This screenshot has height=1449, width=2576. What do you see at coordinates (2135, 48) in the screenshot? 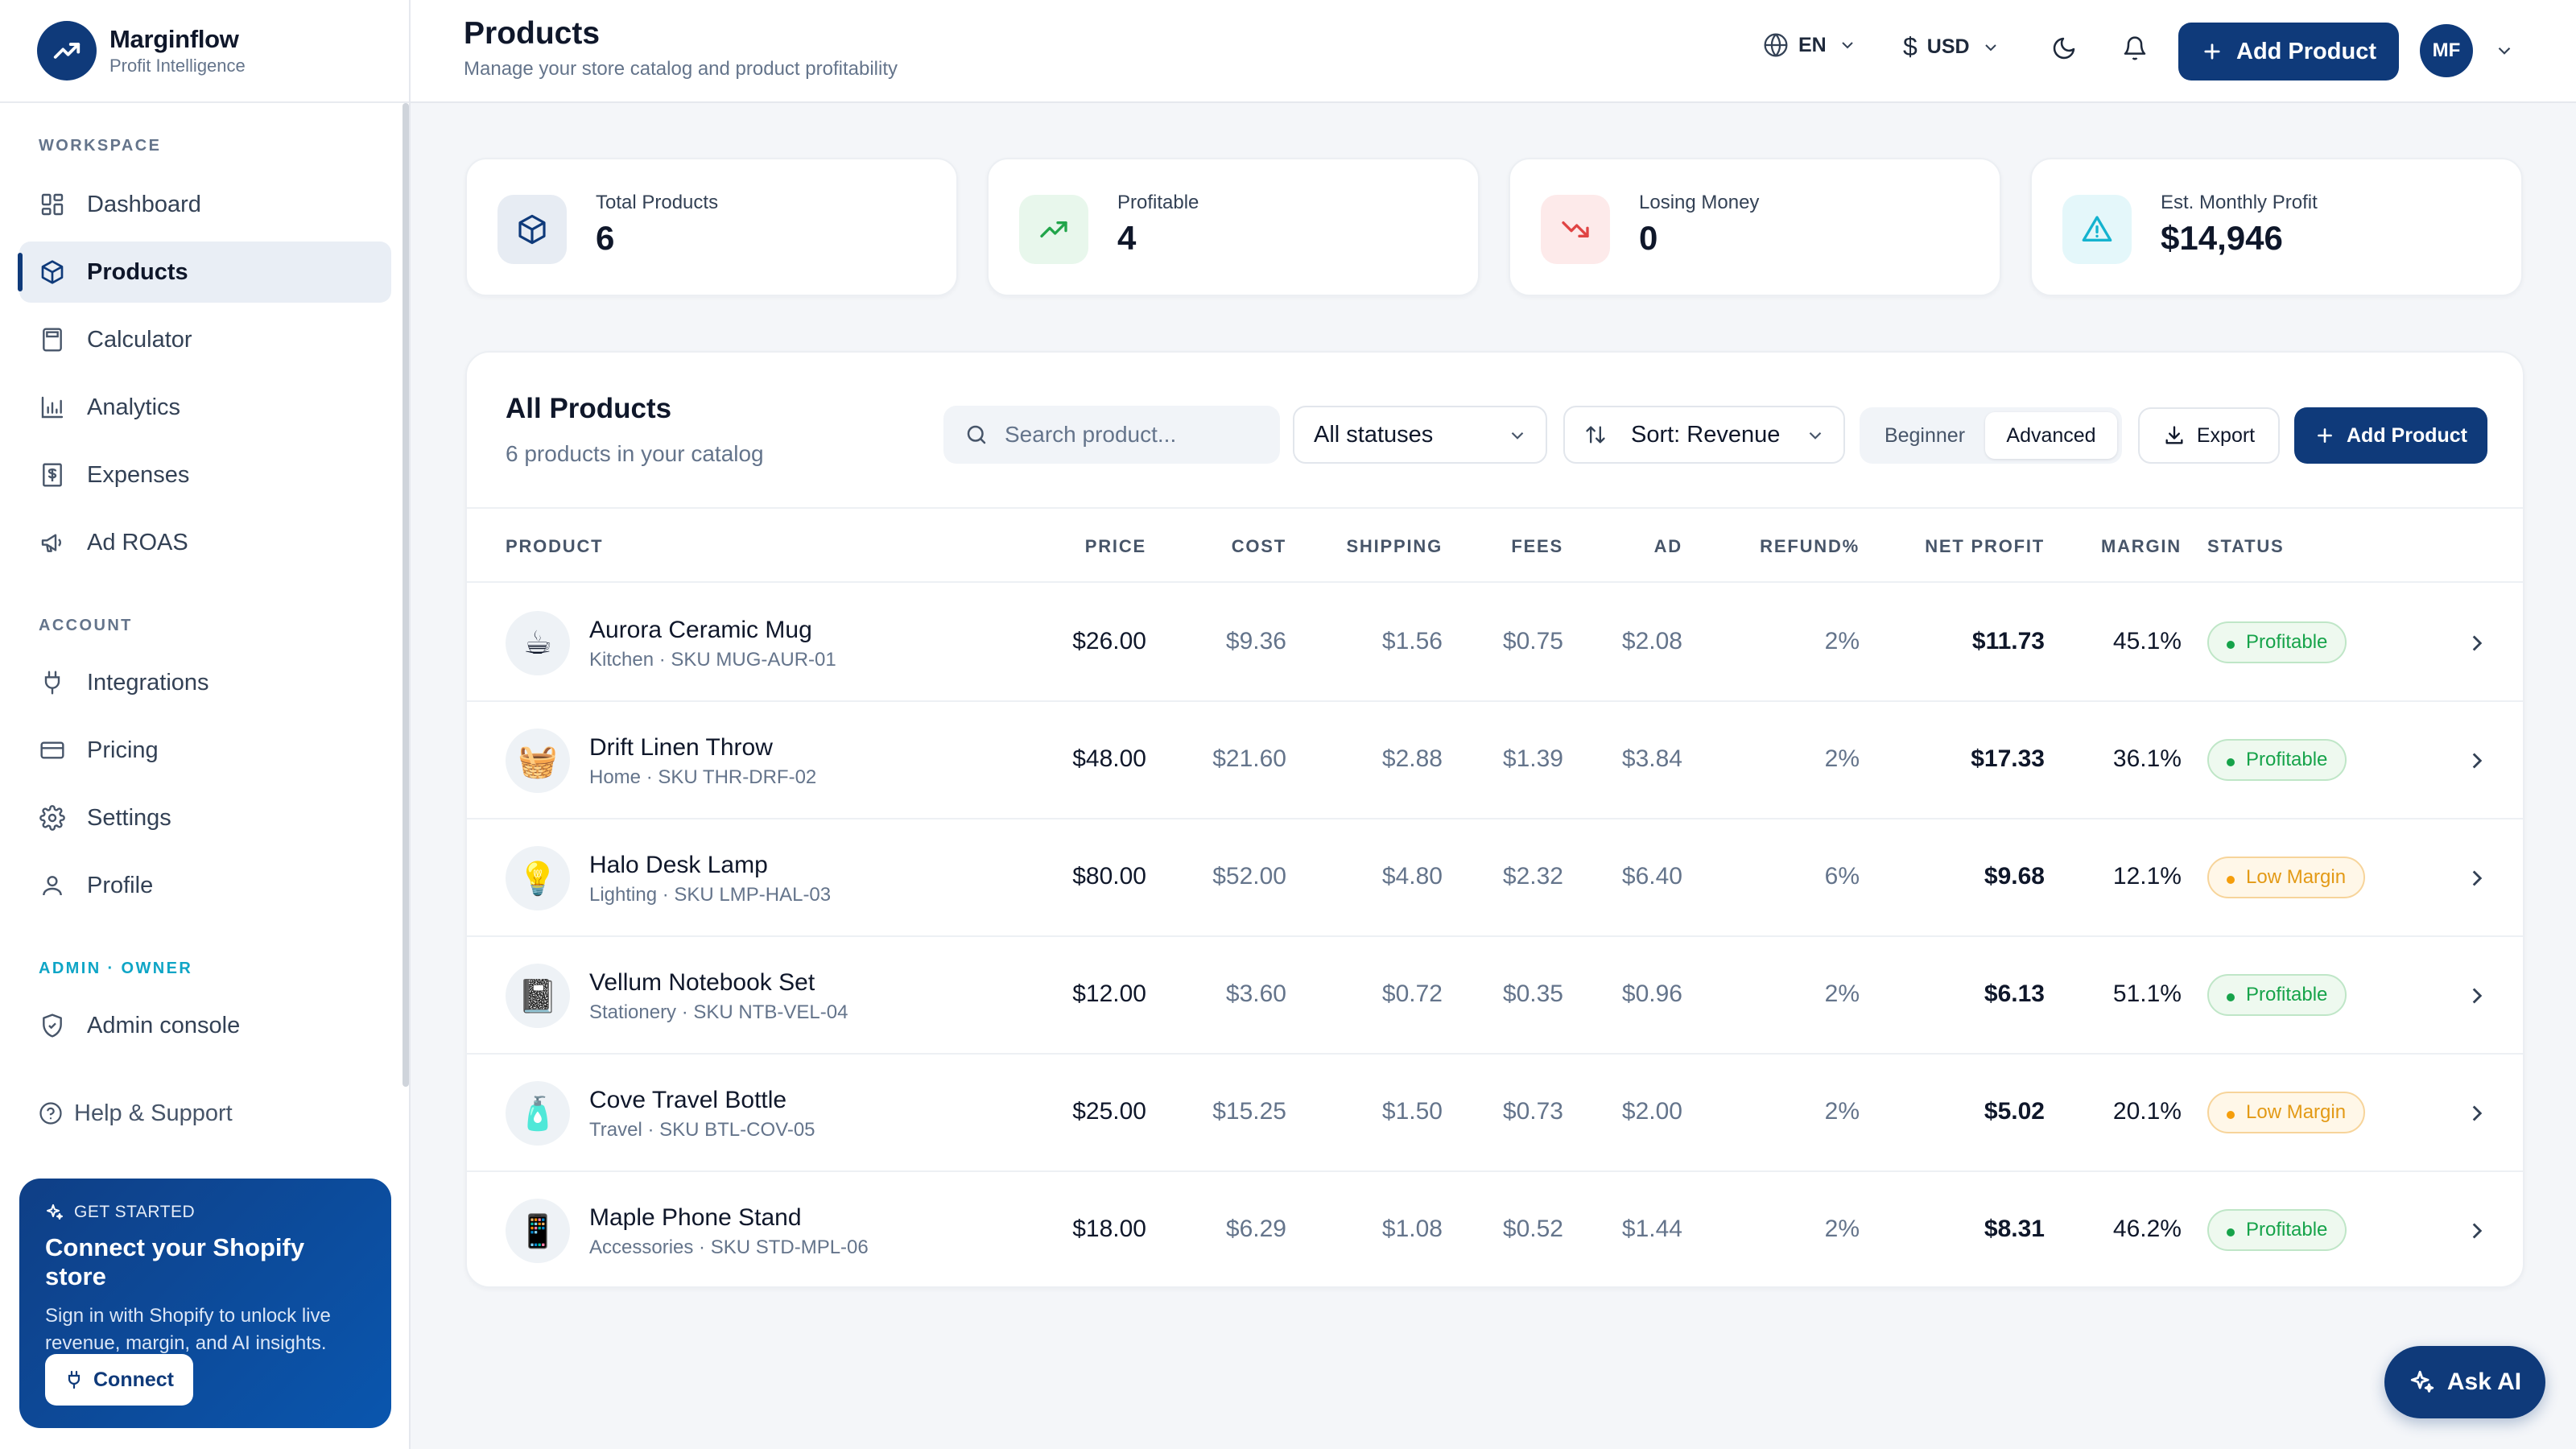
I see `notifications-button` at bounding box center [2135, 48].